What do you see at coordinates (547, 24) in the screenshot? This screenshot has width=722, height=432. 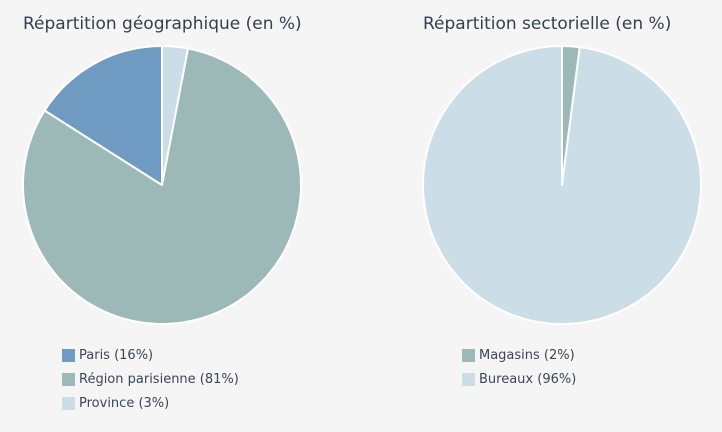 I see `chart-title: Répartition sectorielle (en %)` at bounding box center [547, 24].